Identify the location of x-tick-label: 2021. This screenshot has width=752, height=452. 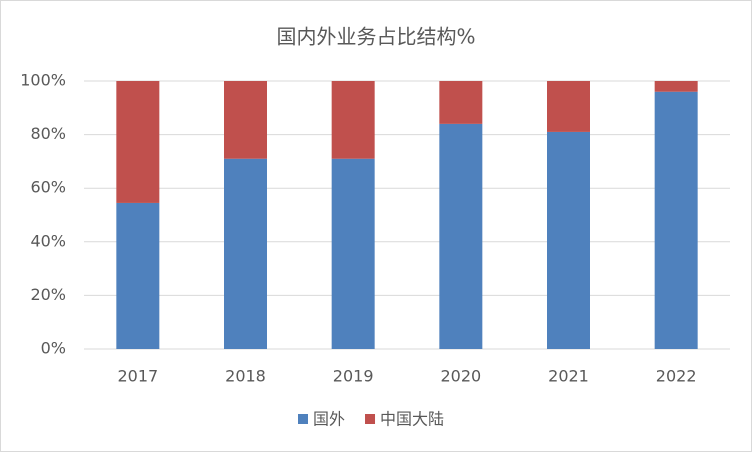
(568, 376).